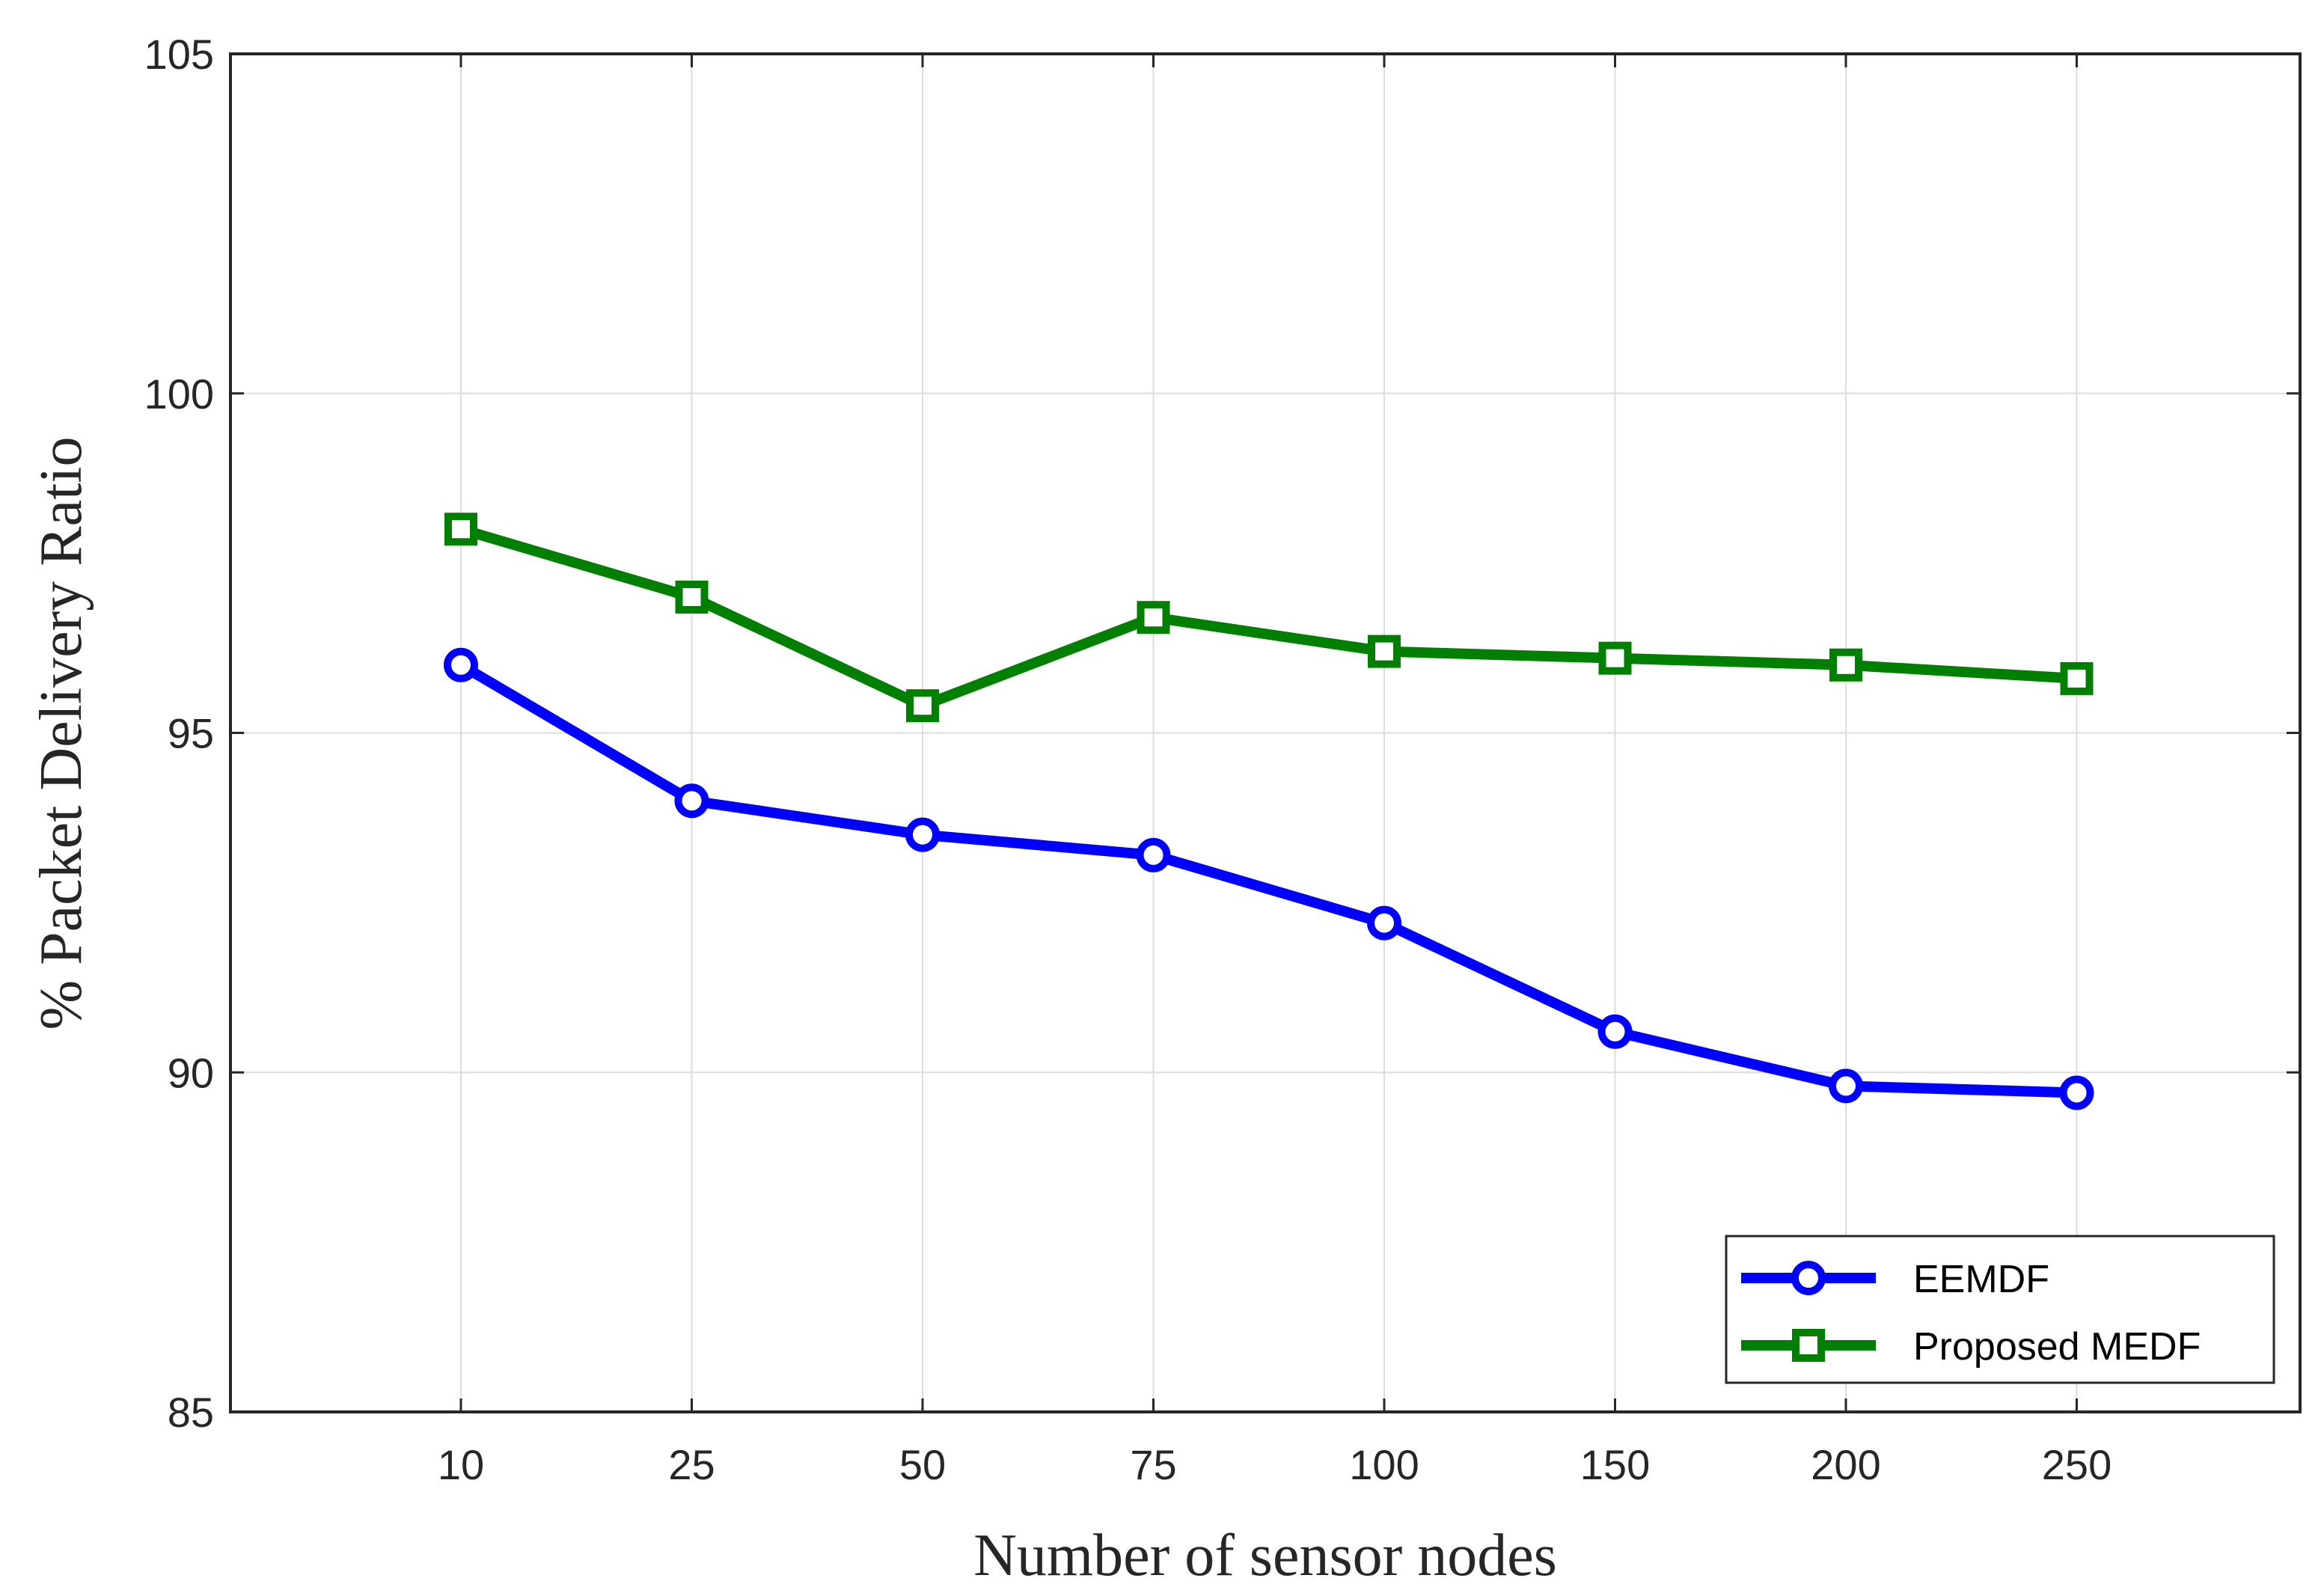  Describe the element at coordinates (691, 1464) in the screenshot. I see `x-tick-label: 25` at that location.